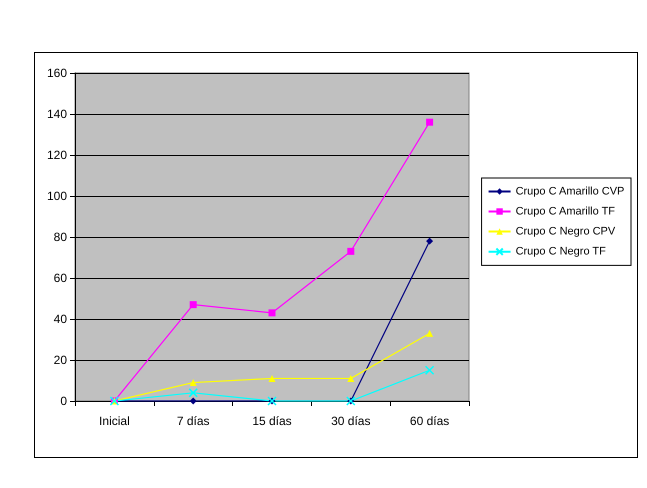 The image size is (647, 488). What do you see at coordinates (430, 421) in the screenshot?
I see `x-tick-label: 60 días` at bounding box center [430, 421].